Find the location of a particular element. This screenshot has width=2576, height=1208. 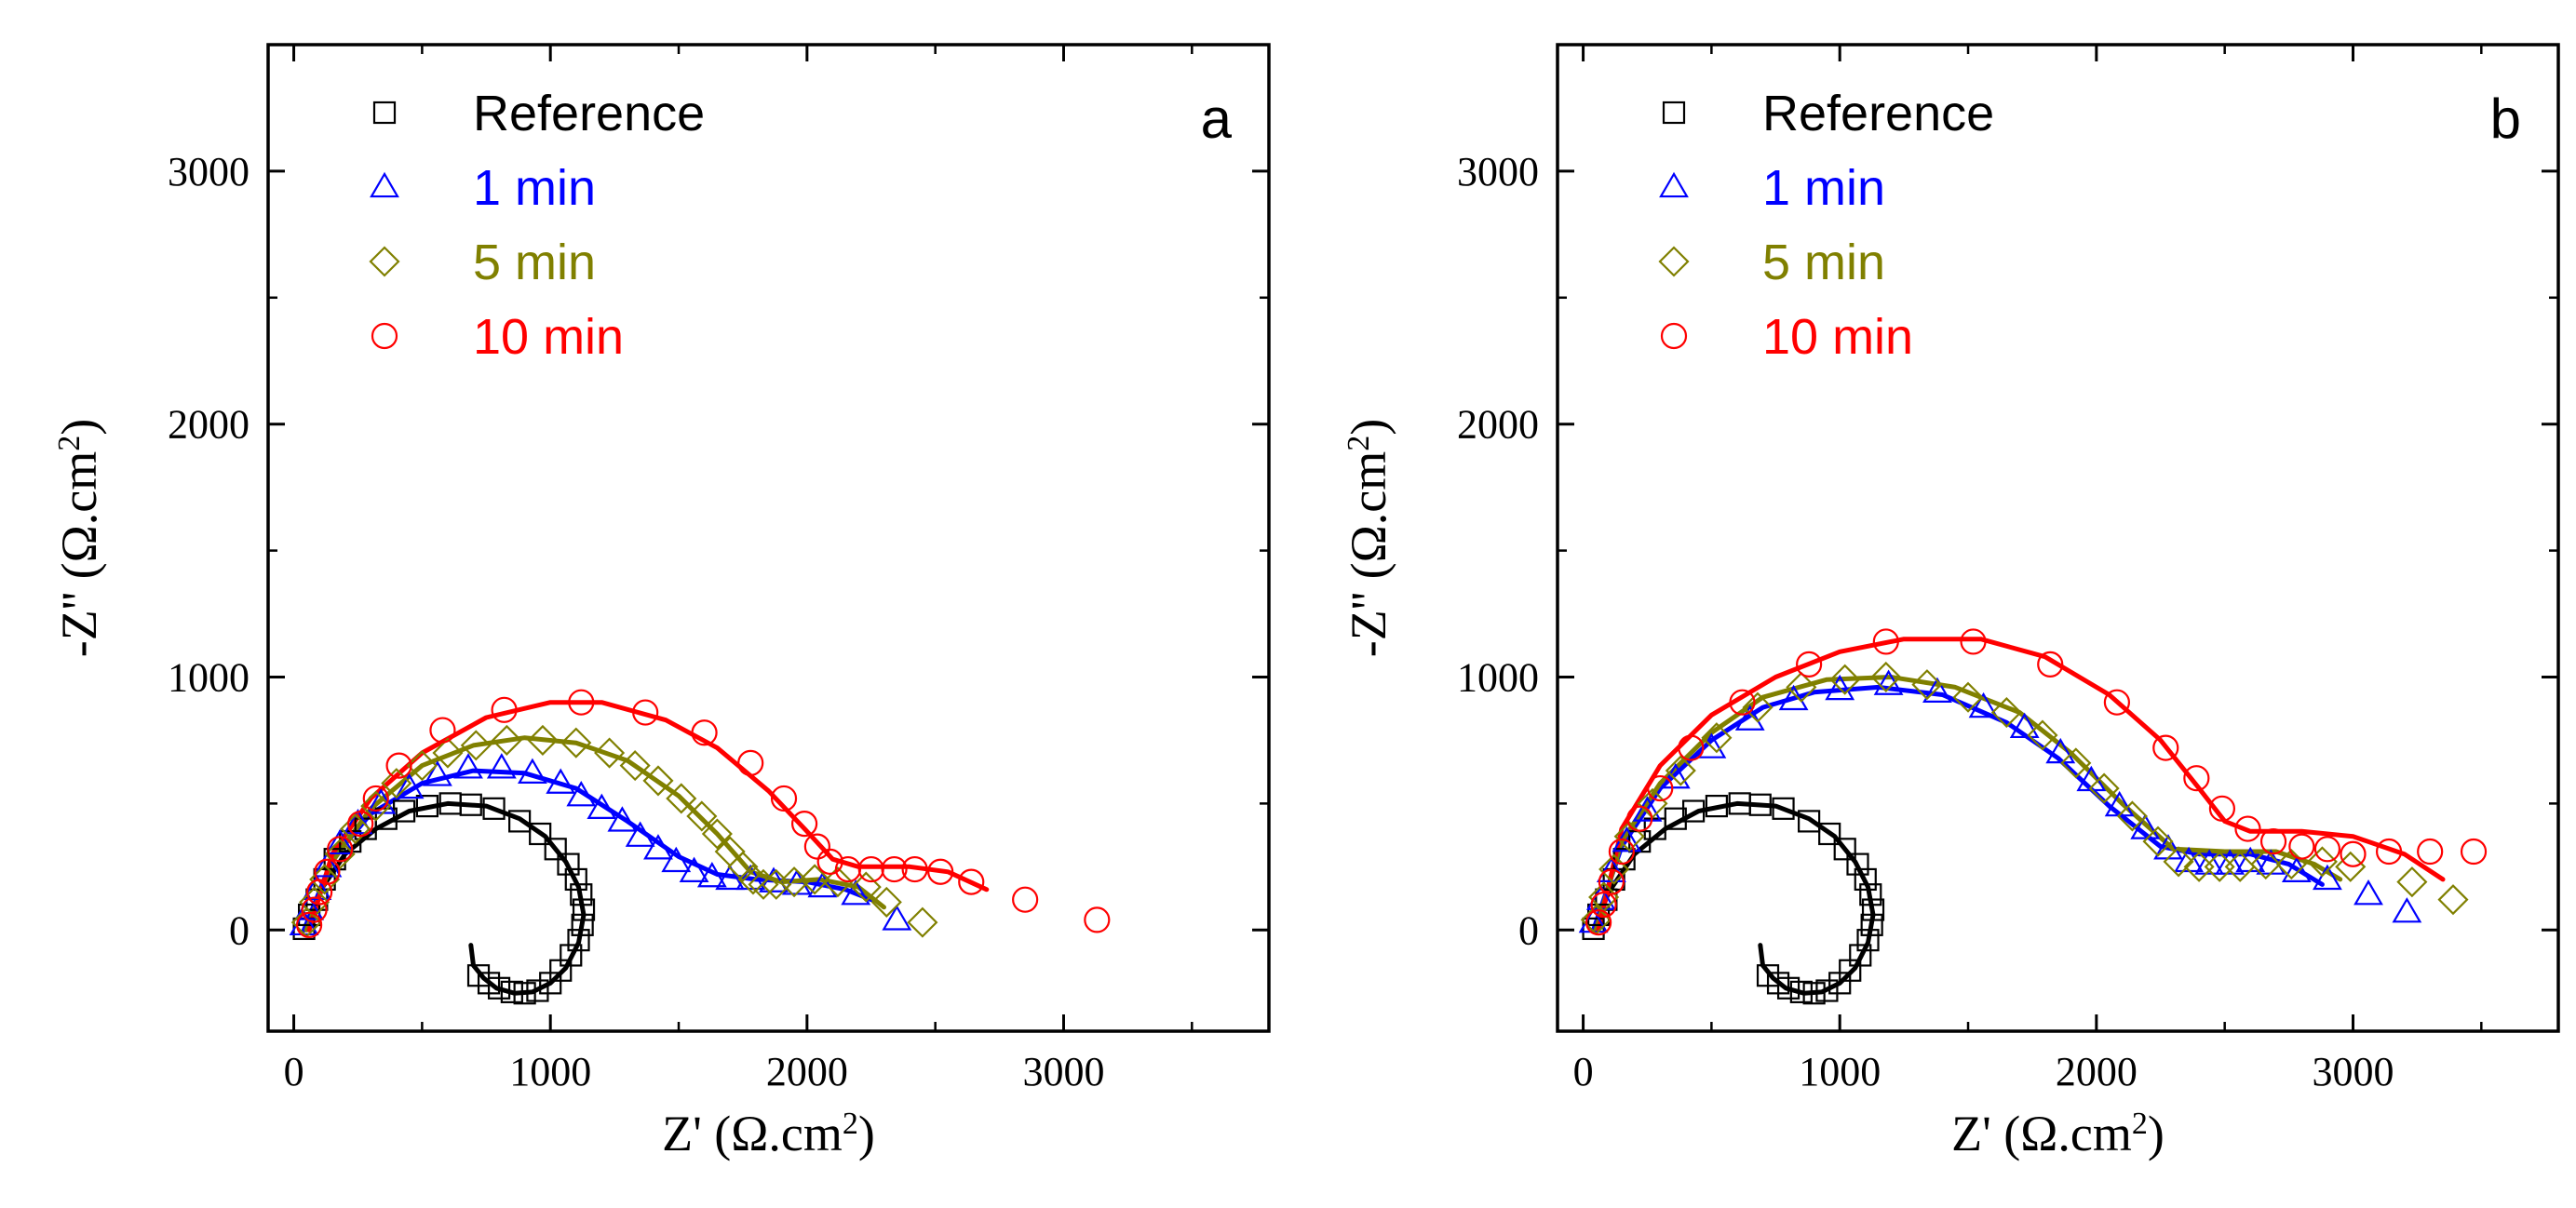

legend: Reference 1 min 5 min 10 min is located at coordinates (537, 226).